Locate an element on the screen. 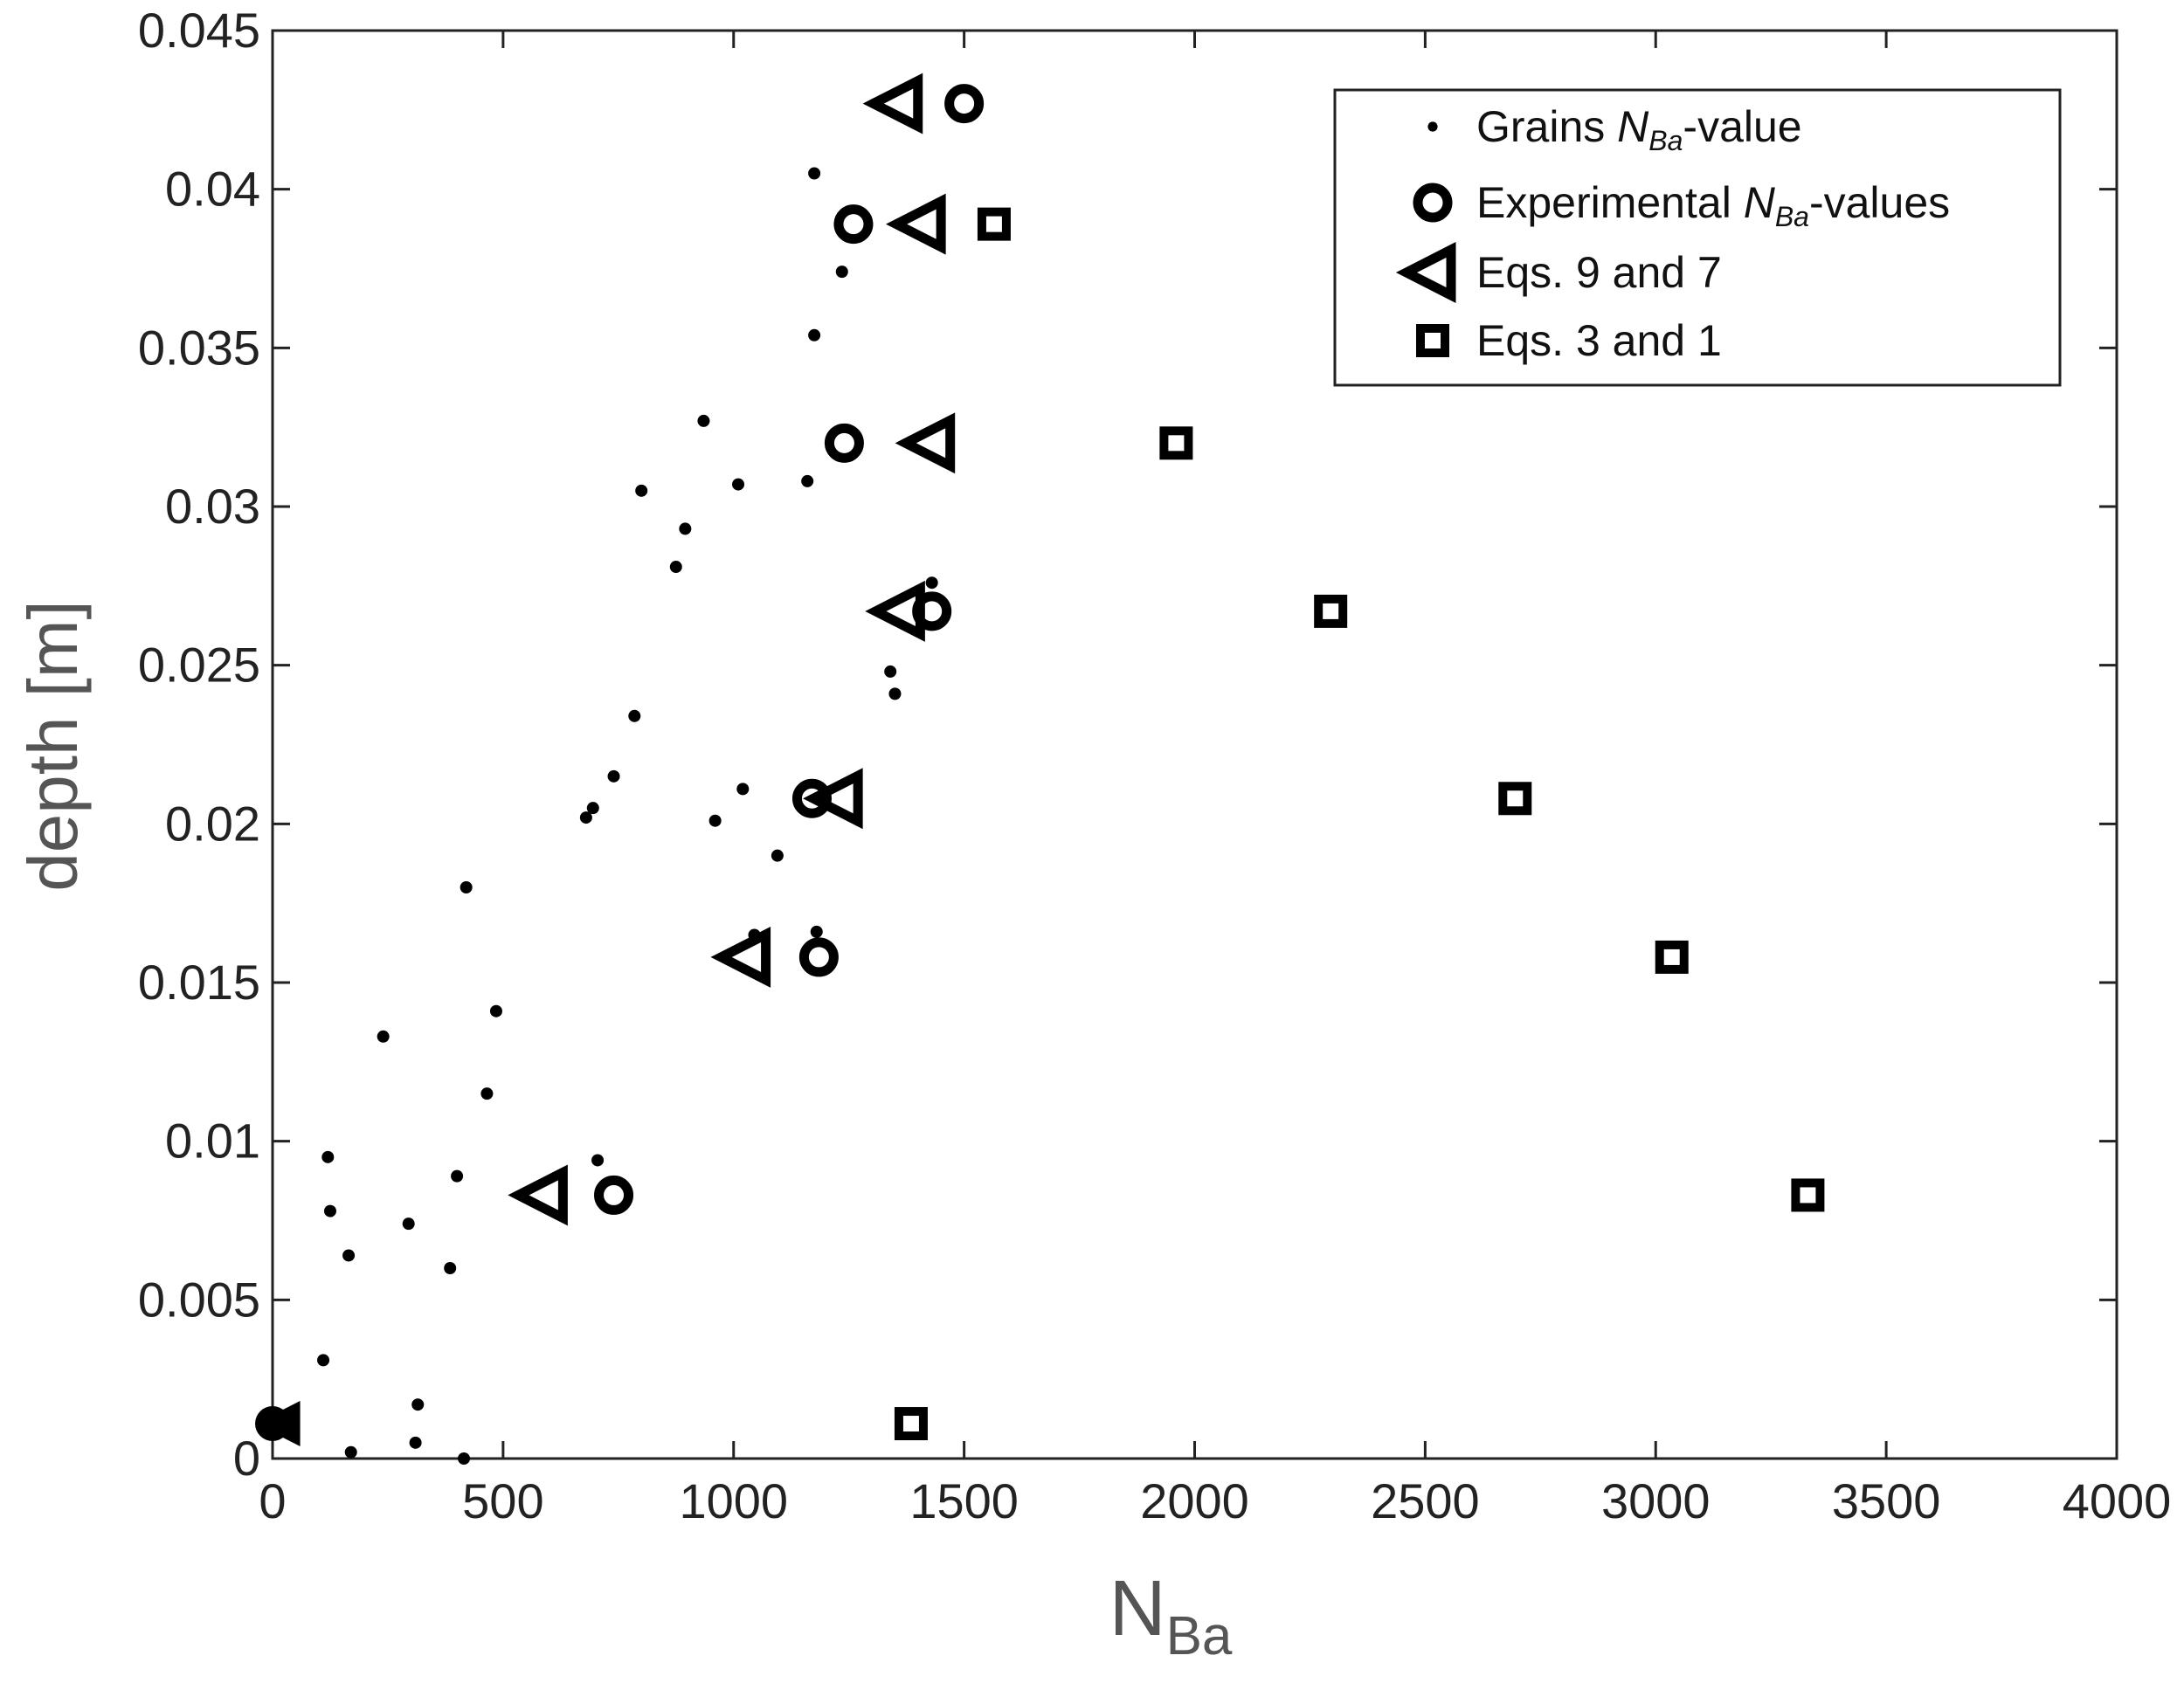 This screenshot has width=2184, height=1683. y-tick-label: 0.015 is located at coordinates (199, 982).